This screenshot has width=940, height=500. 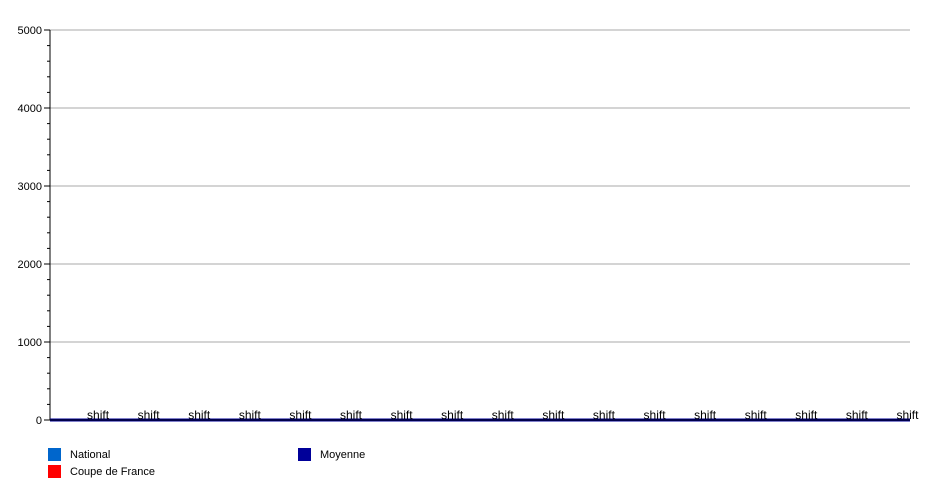 I want to click on legend-moyenne: Moyenne, so click(x=331, y=454).